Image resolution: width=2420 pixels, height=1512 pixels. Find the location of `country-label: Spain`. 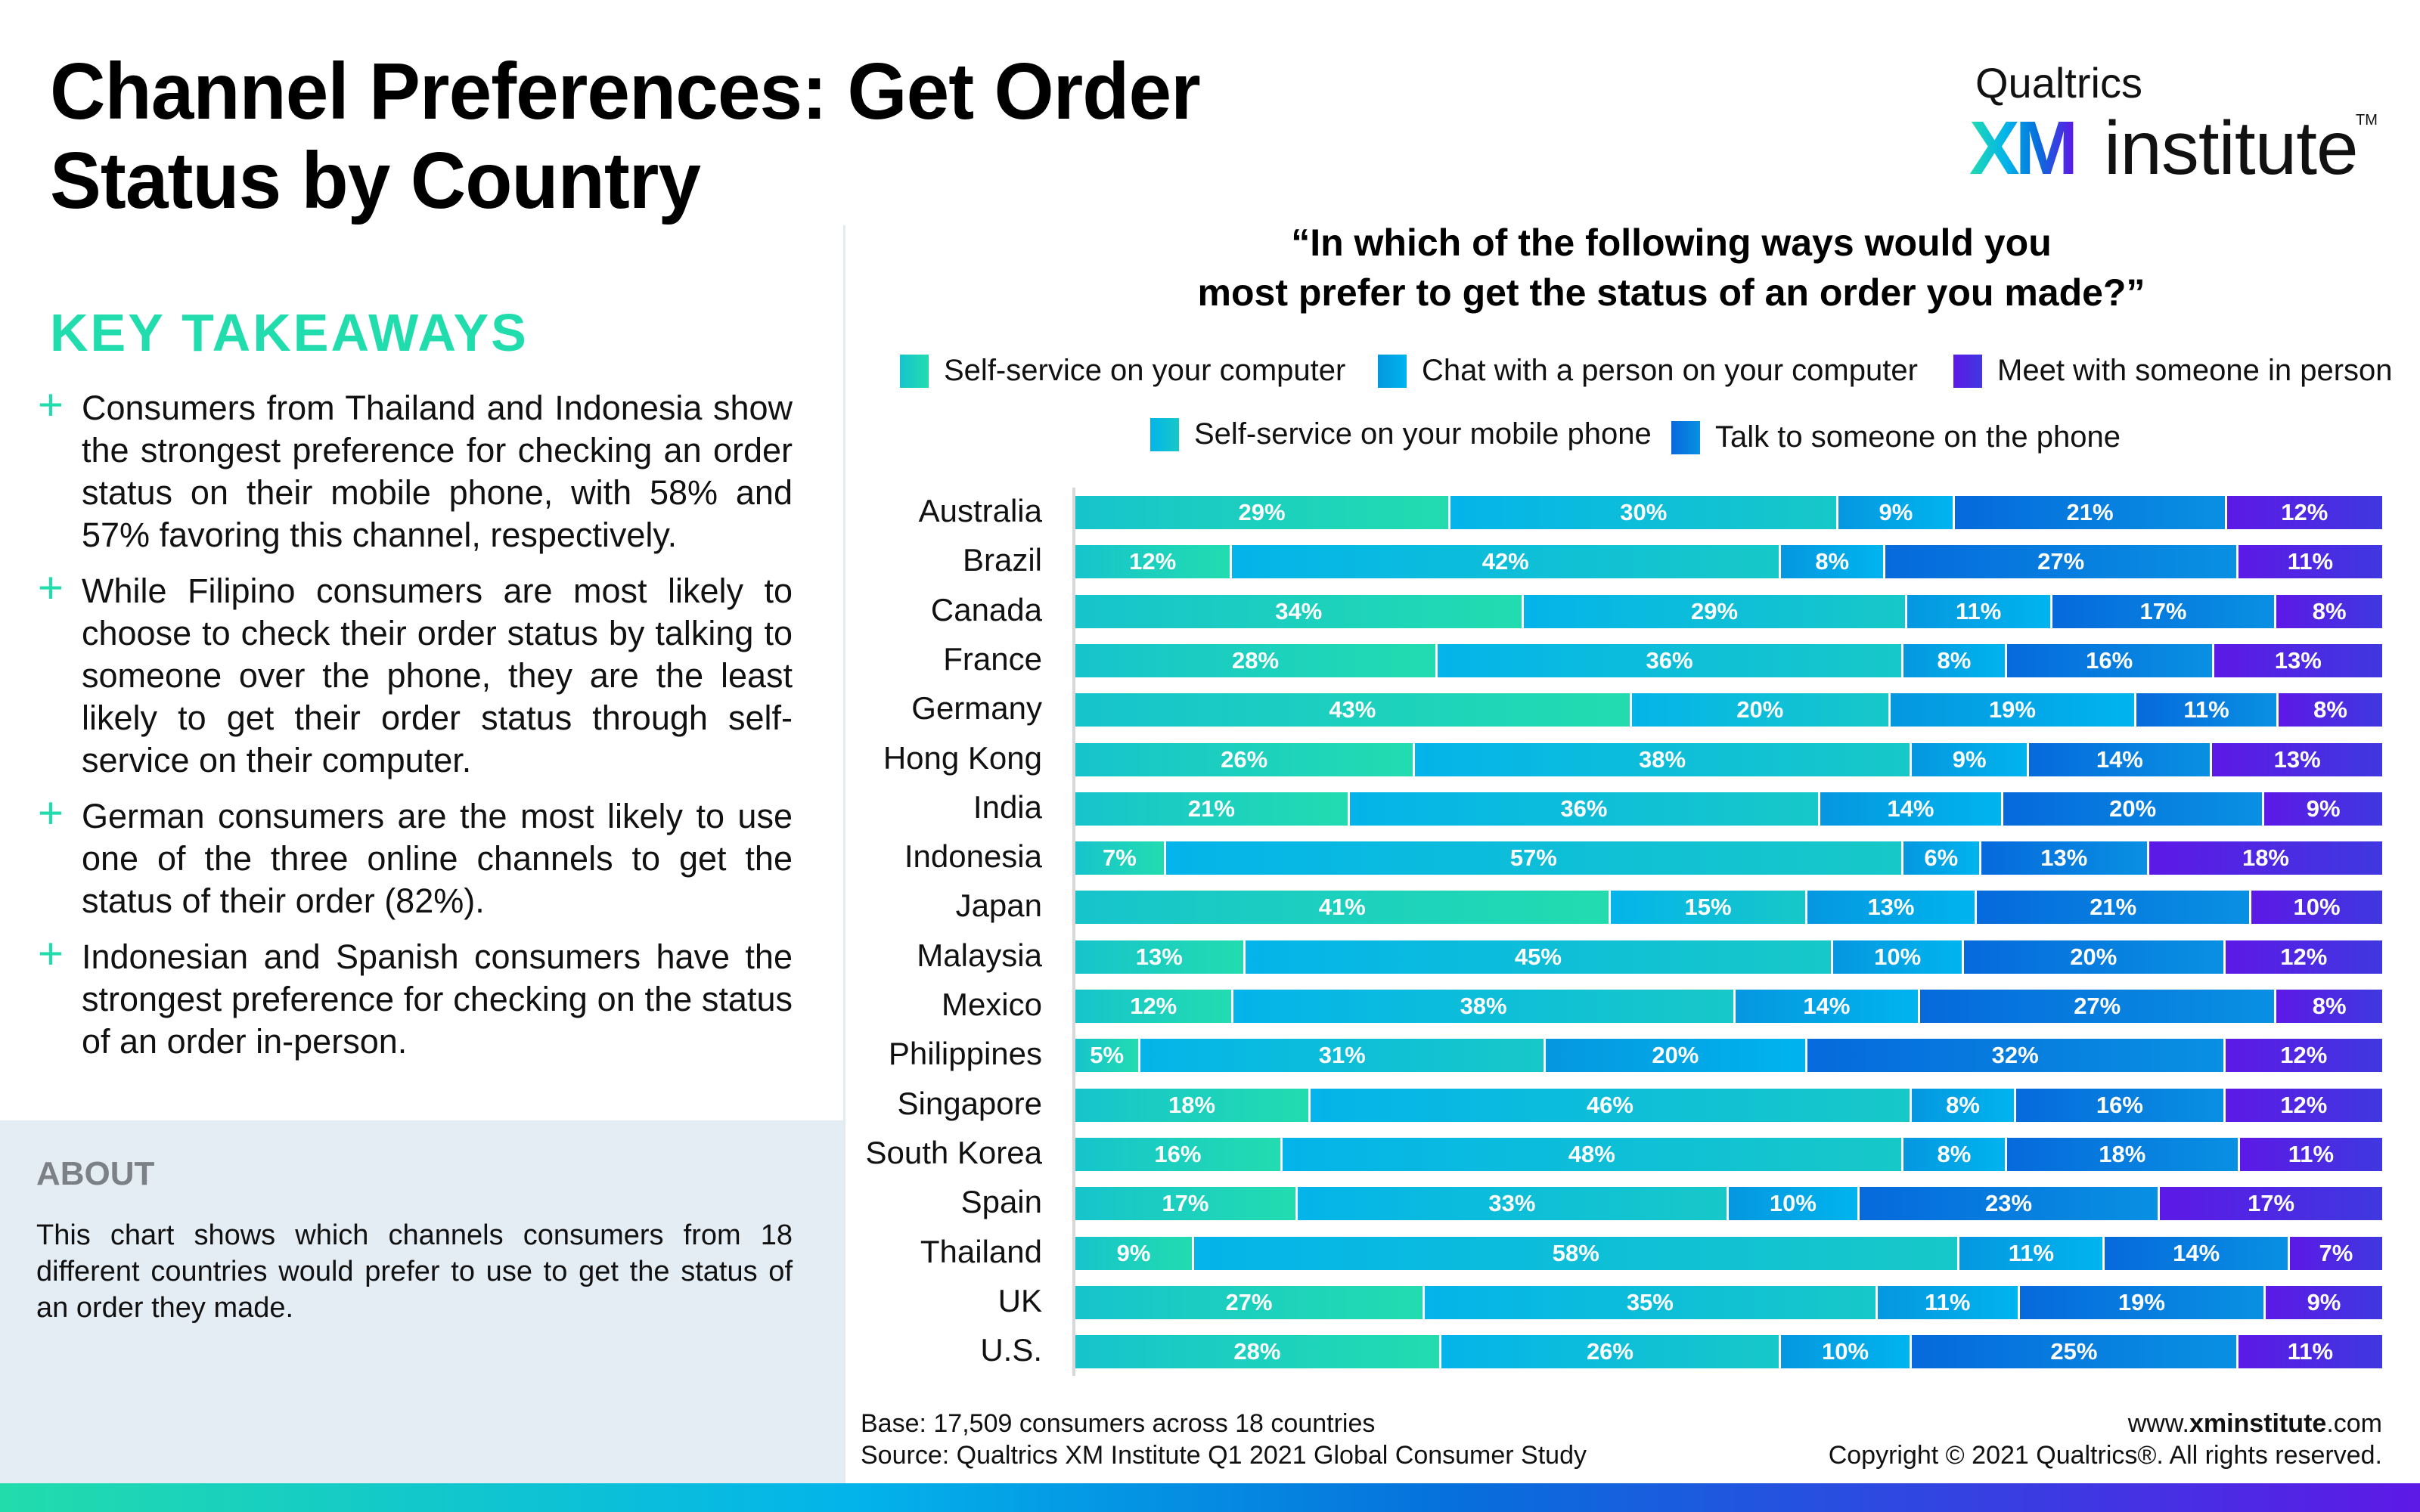

country-label: Spain is located at coordinates (1001, 1202).